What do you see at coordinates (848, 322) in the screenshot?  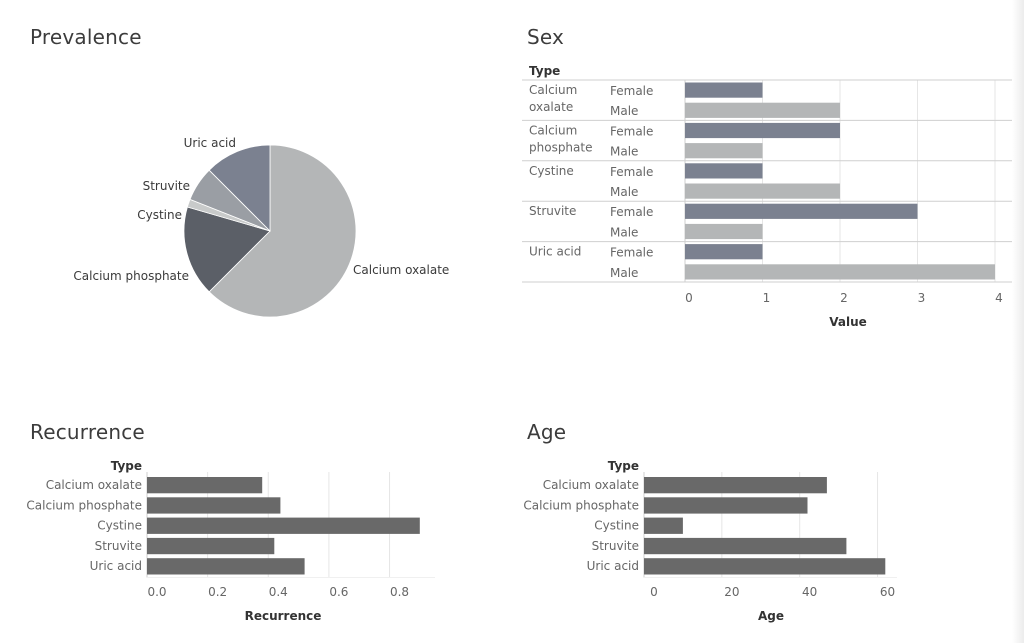 I see `sex-x-axis-title: Value` at bounding box center [848, 322].